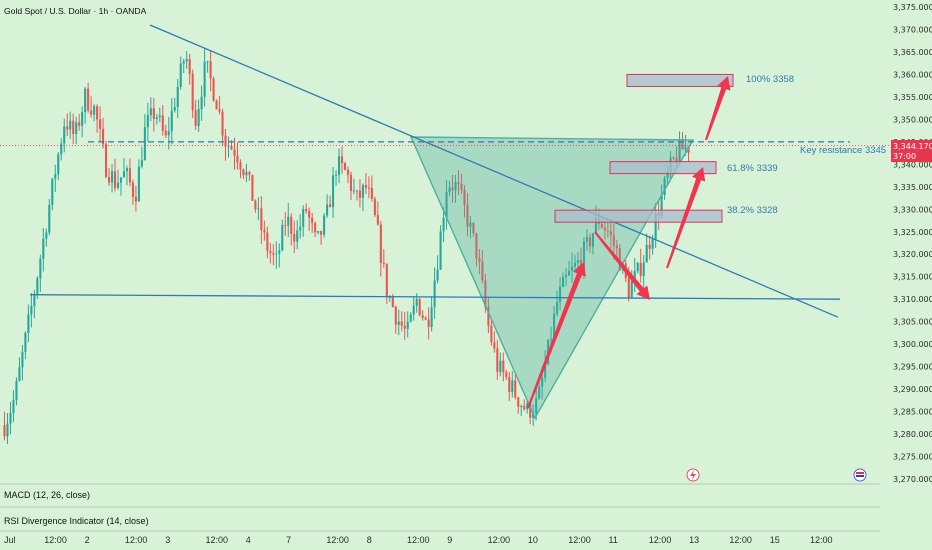 Image resolution: width=932 pixels, height=550 pixels. What do you see at coordinates (369, 540) in the screenshot?
I see `time-tick-label: 8` at bounding box center [369, 540].